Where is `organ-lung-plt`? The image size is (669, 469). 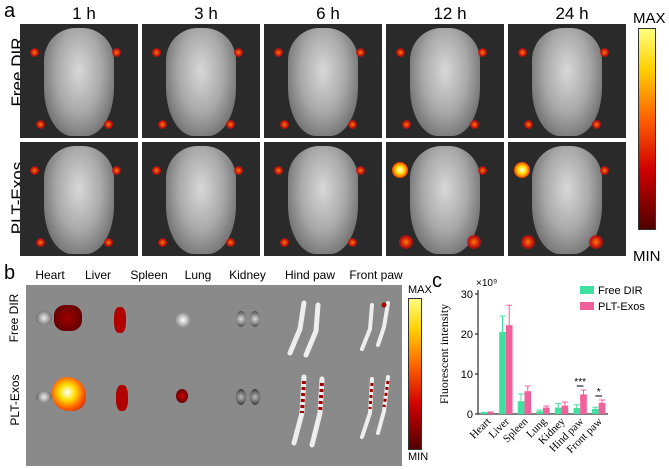
organ-lung-plt is located at coordinates (182, 396).